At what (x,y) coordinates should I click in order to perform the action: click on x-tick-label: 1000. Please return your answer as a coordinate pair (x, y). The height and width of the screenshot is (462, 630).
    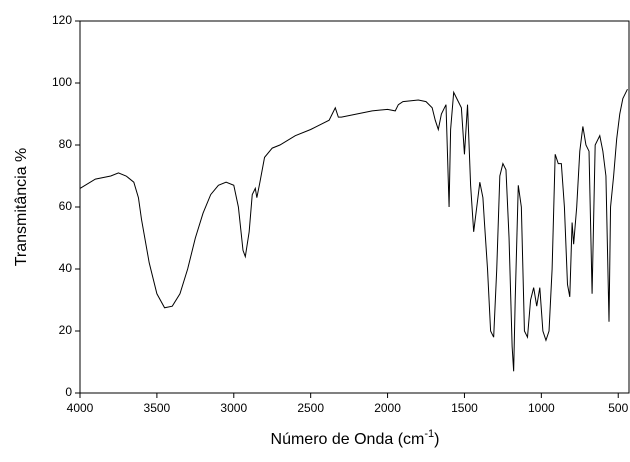
    Looking at the image, I should click on (541, 408).